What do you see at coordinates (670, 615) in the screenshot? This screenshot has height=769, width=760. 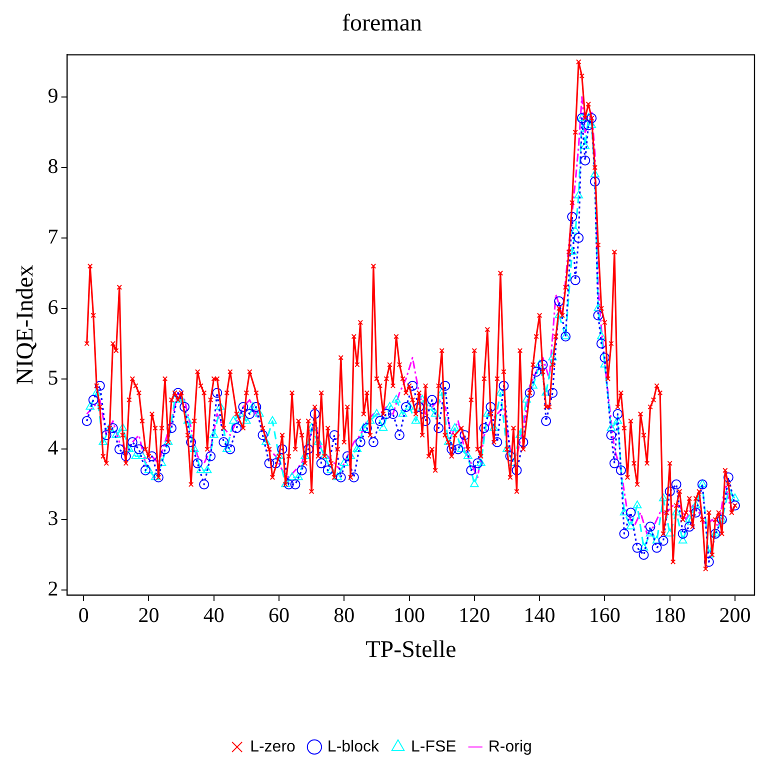 I see `x-tick-label: 180` at bounding box center [670, 615].